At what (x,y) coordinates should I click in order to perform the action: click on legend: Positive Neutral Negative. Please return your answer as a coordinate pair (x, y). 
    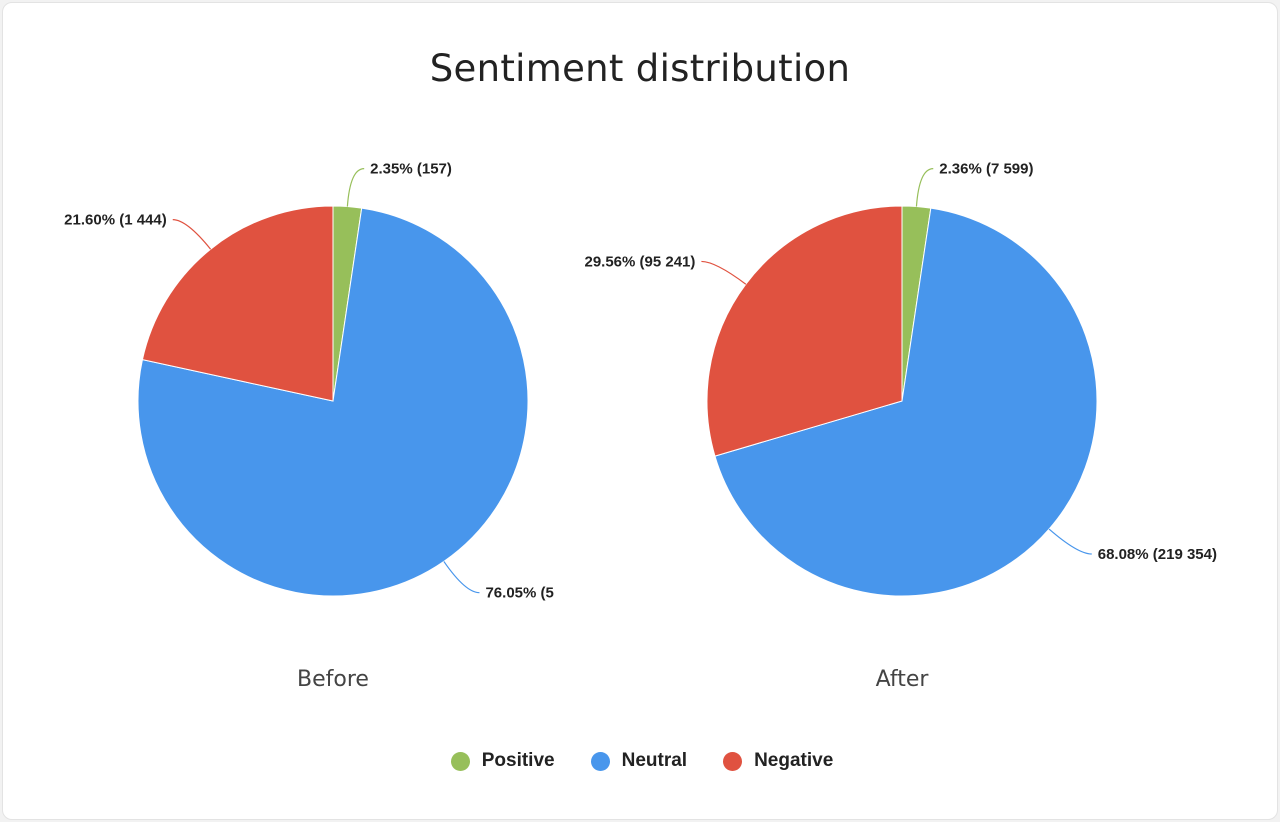
    Looking at the image, I should click on (642, 761).